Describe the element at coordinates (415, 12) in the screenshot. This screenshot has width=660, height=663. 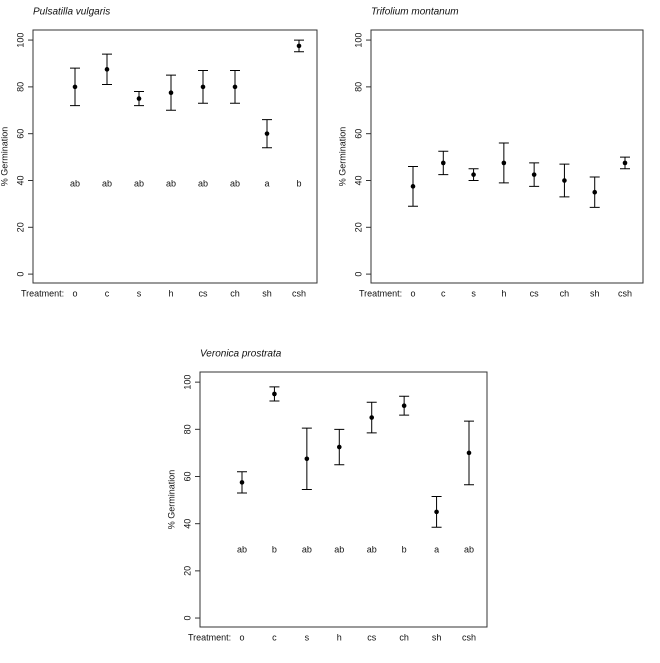
I see `chart-title: Trifolium montanum` at that location.